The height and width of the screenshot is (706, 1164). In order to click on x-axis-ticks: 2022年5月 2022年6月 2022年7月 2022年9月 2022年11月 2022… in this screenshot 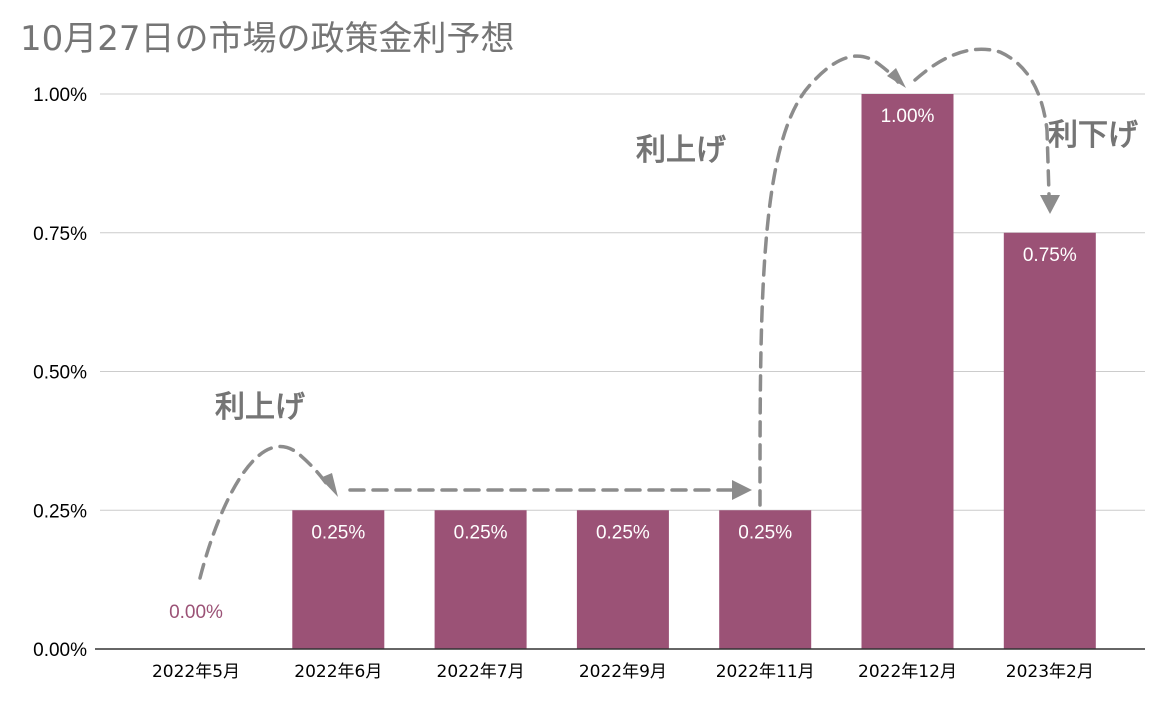, I will do `click(623, 672)`.